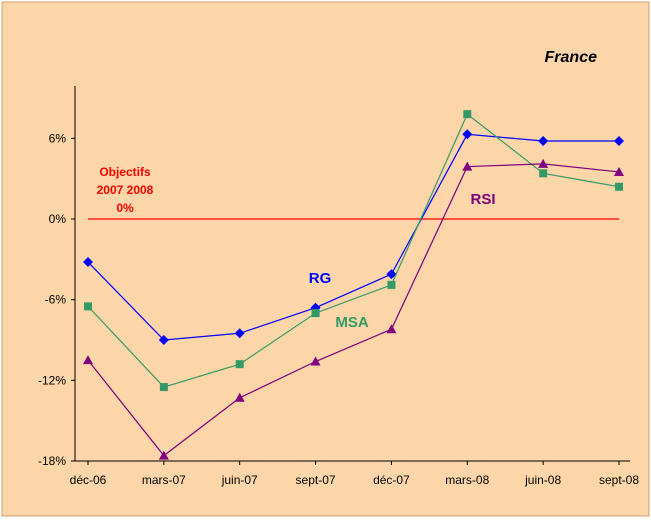 Image resolution: width=651 pixels, height=523 pixels. I want to click on x-tick-label: déc-06, so click(88, 480).